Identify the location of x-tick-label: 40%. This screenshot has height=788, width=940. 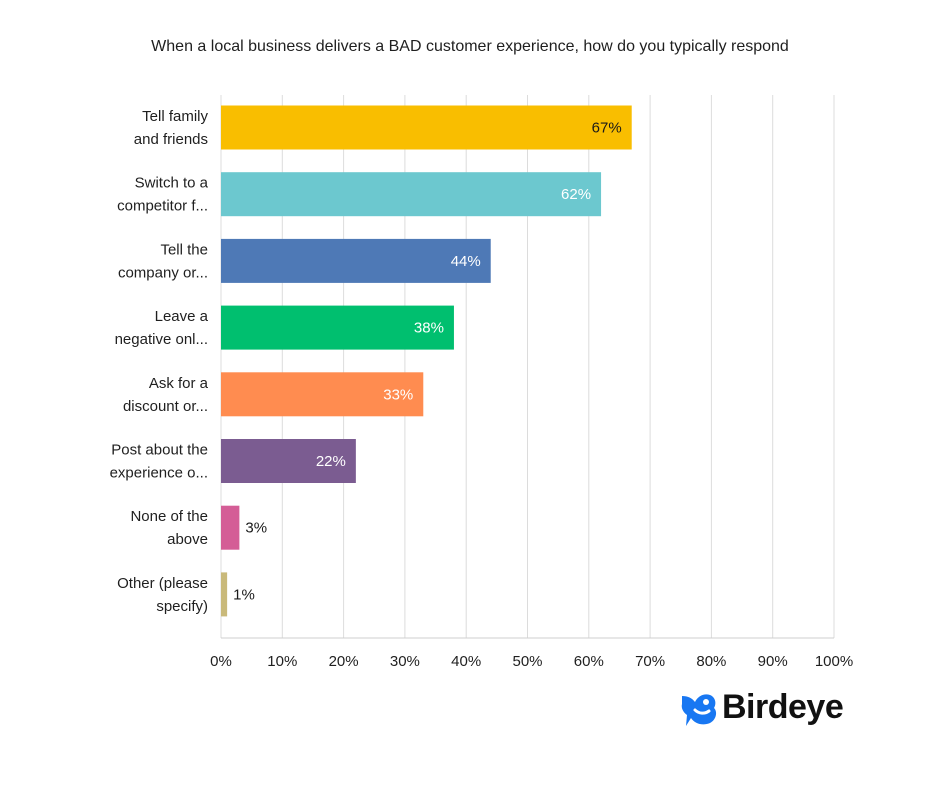
(466, 661).